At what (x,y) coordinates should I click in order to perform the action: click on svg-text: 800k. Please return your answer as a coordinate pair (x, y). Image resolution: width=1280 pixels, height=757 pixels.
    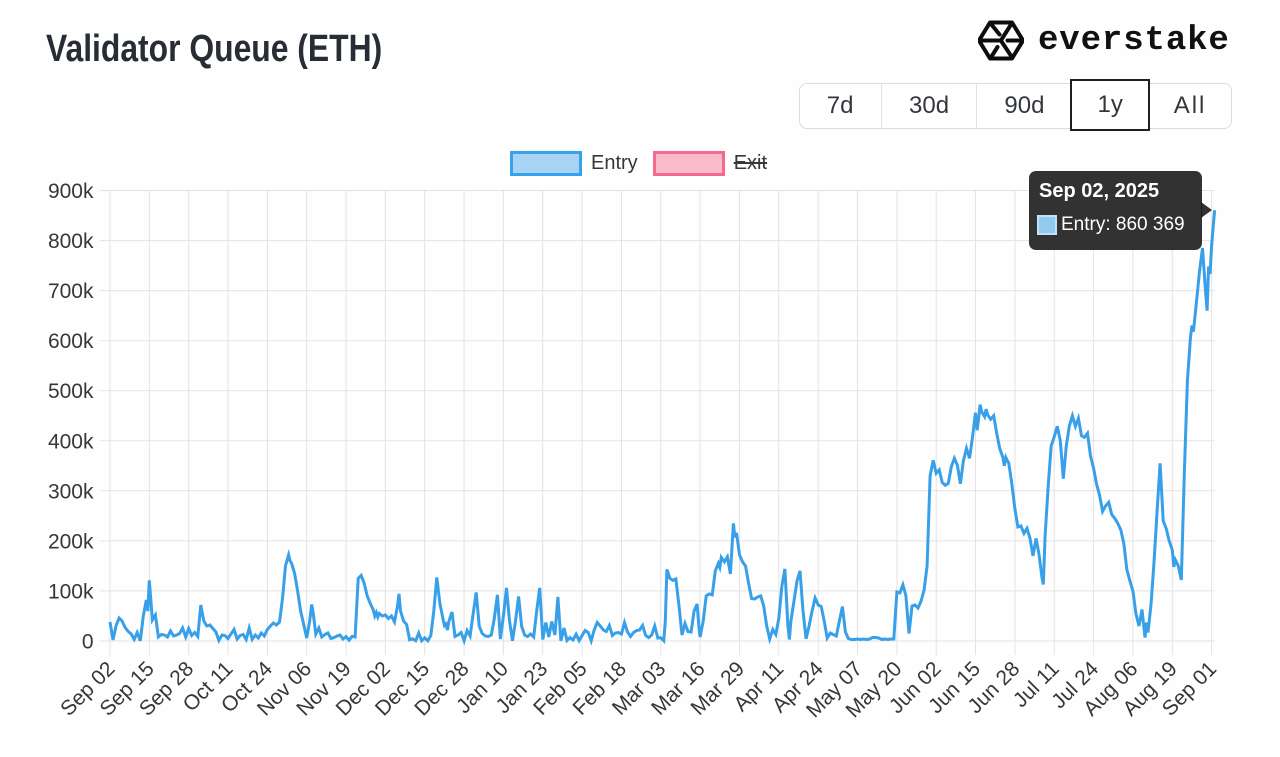
    Looking at the image, I should click on (71, 241).